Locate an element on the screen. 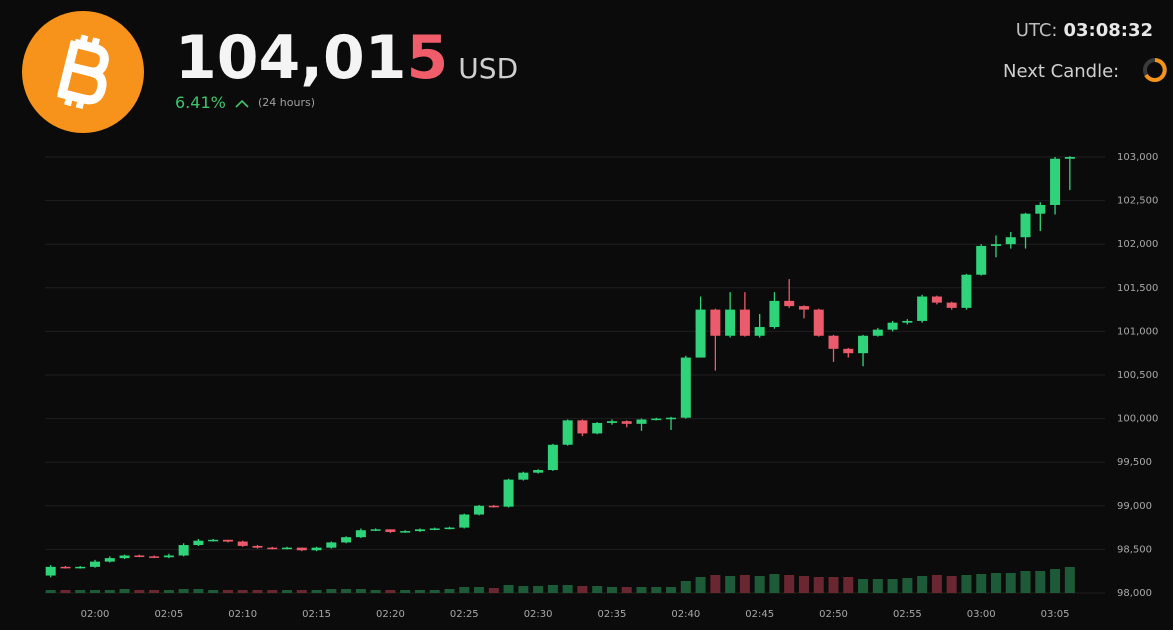  x-tick-label: 02:15 is located at coordinates (316, 614).